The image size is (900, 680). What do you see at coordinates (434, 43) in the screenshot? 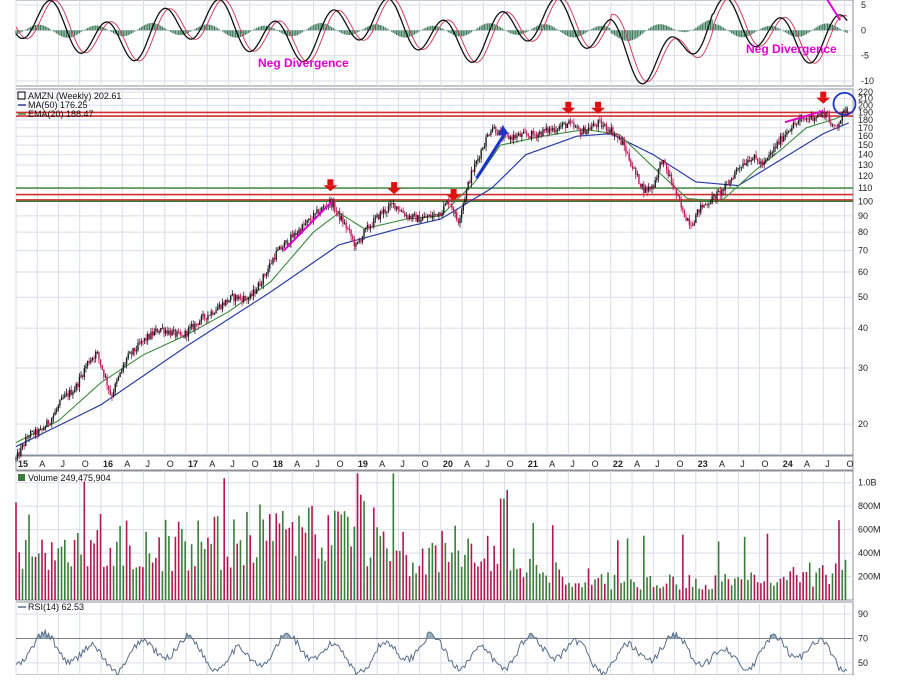
I see `pane-frame-macd` at bounding box center [434, 43].